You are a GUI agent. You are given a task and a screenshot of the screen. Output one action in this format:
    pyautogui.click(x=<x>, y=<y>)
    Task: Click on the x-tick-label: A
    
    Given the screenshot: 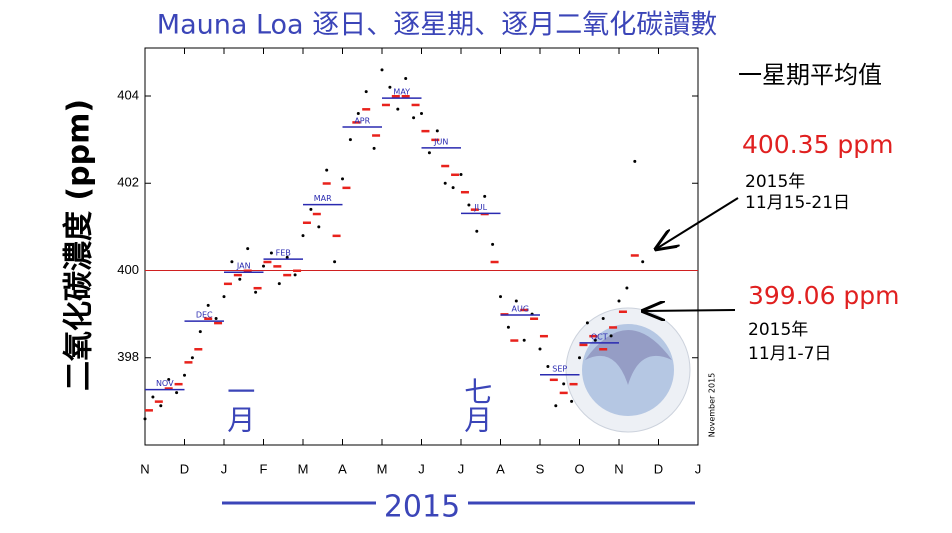 What is the action you would take?
    pyautogui.click(x=500, y=468)
    